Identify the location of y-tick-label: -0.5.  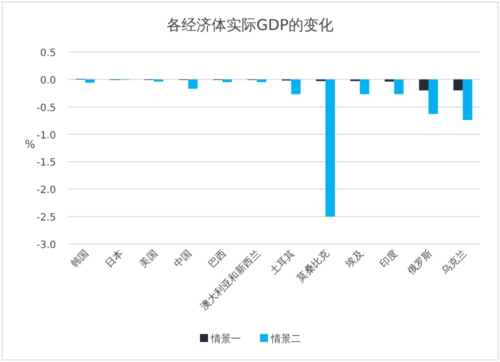
(46, 108).